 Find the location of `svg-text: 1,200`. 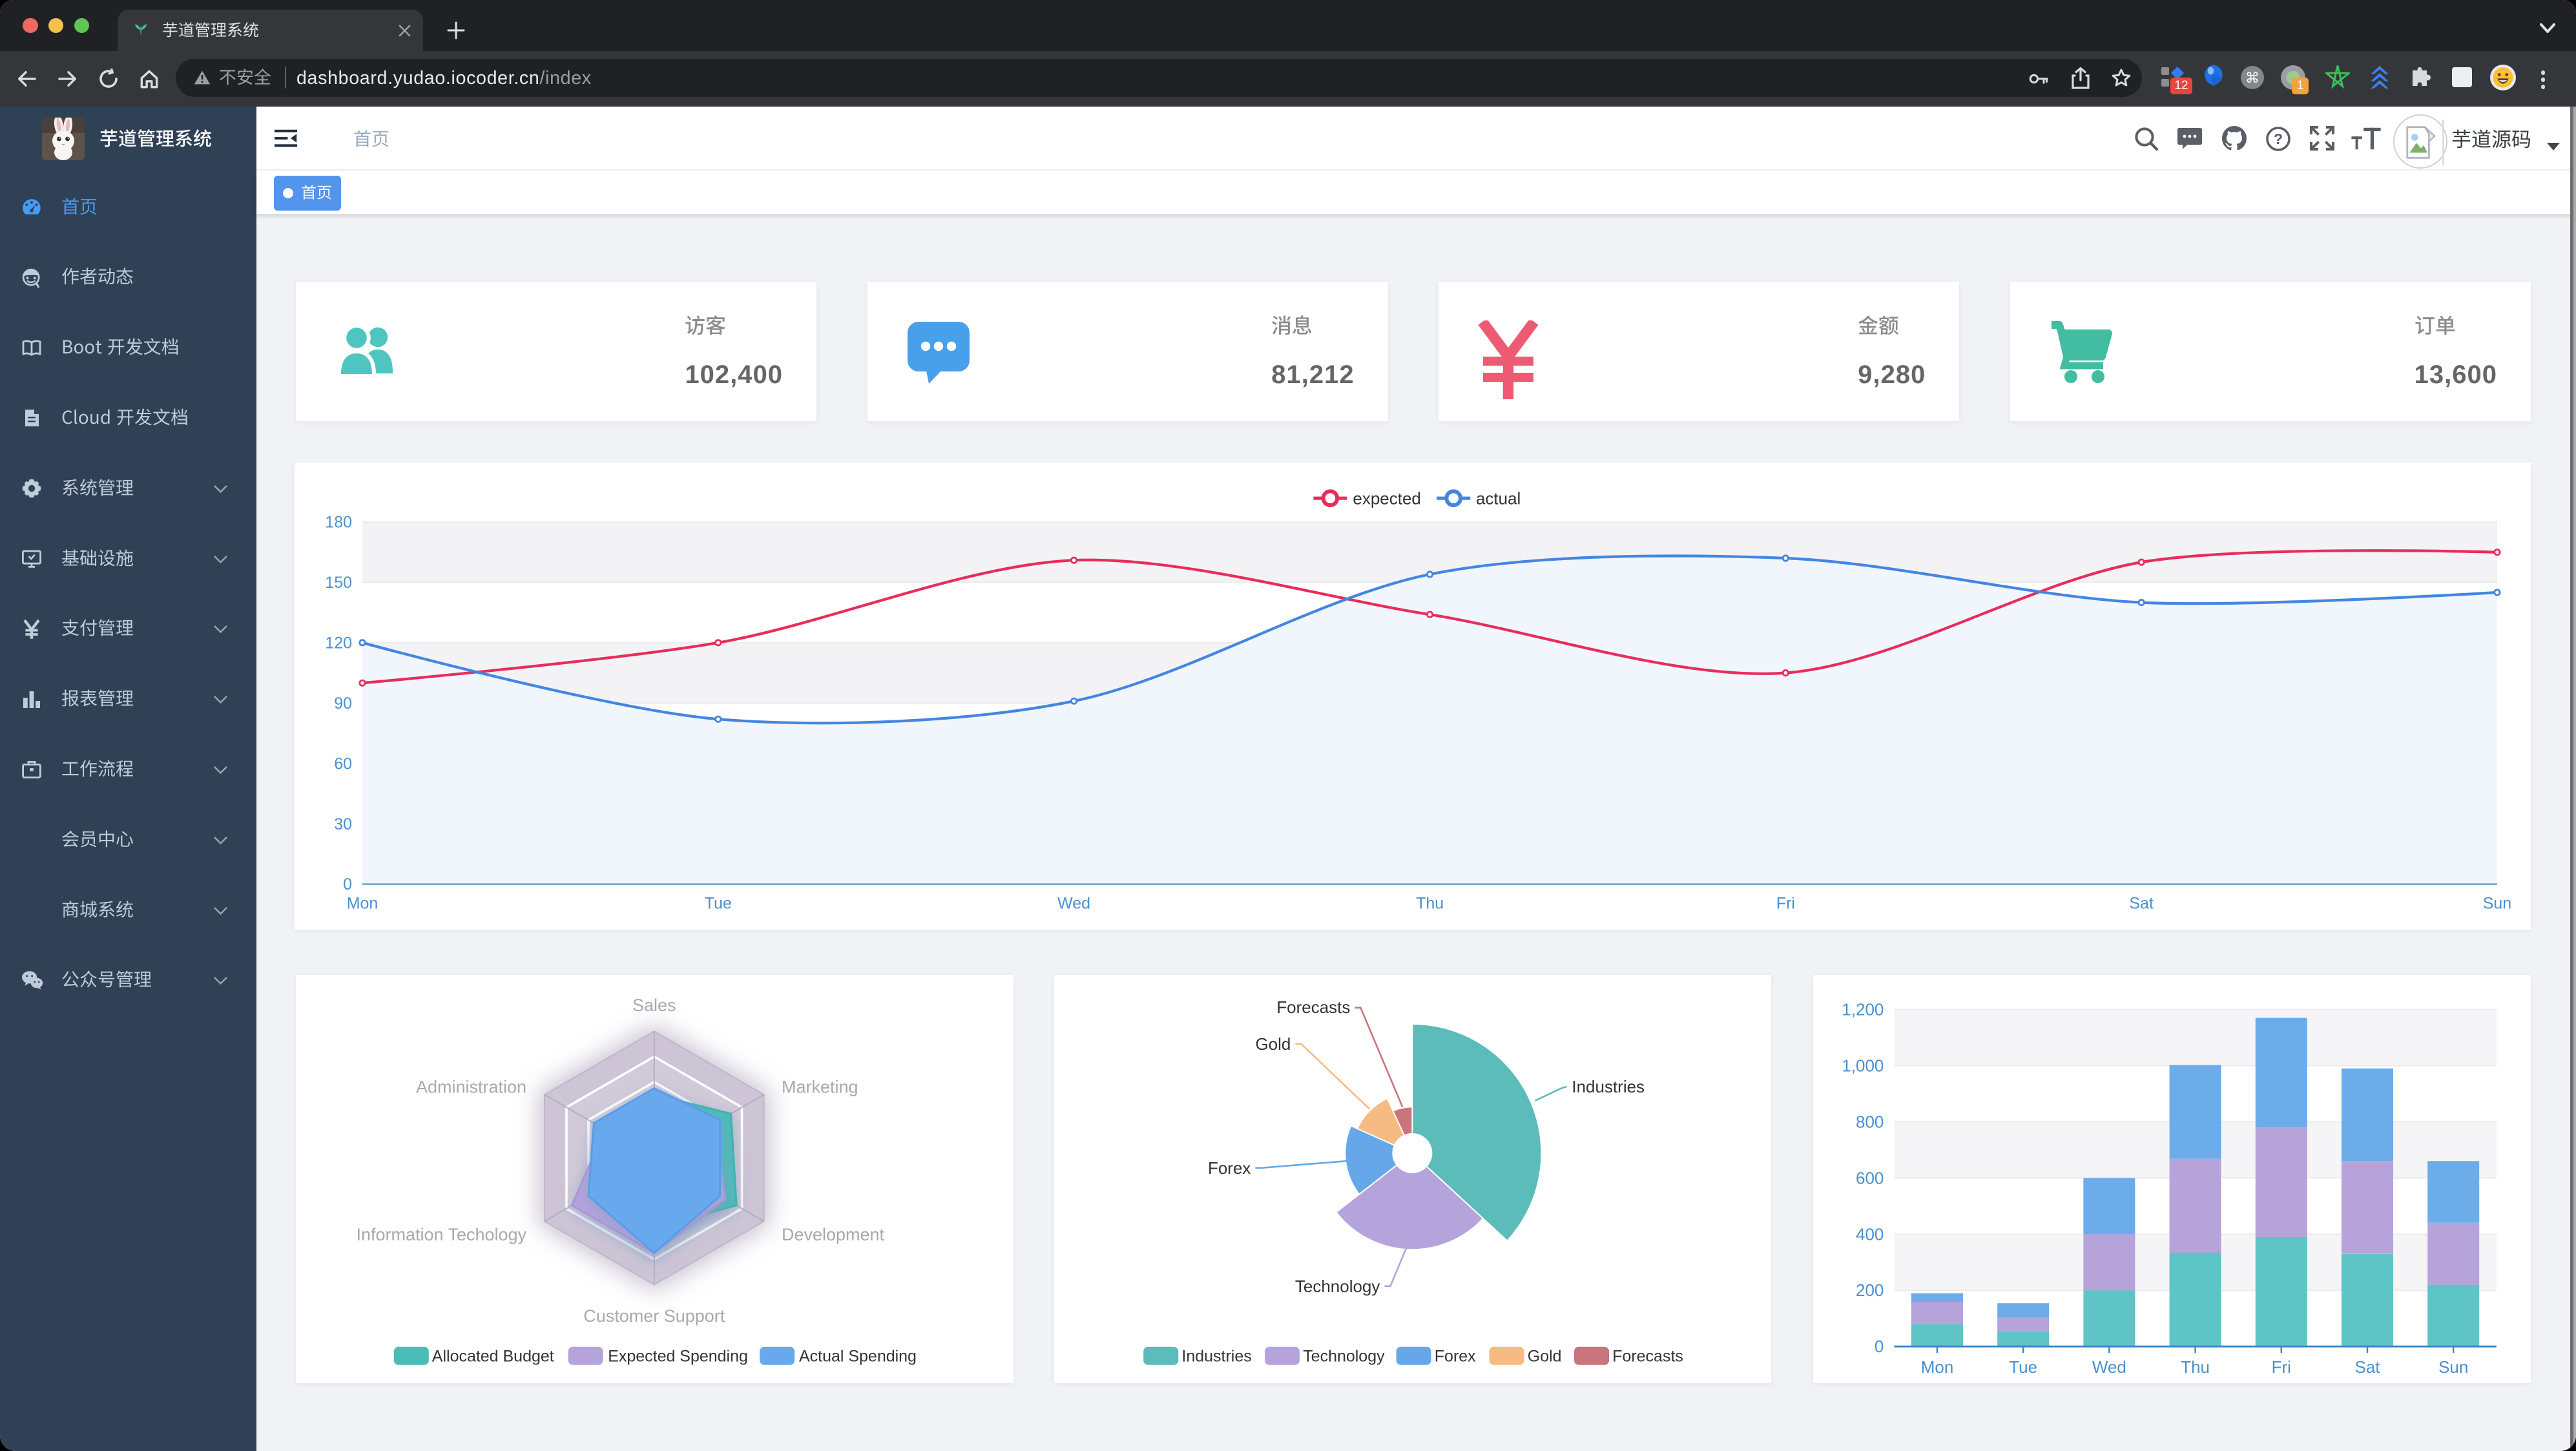

svg-text: 1,200 is located at coordinates (1863, 1009).